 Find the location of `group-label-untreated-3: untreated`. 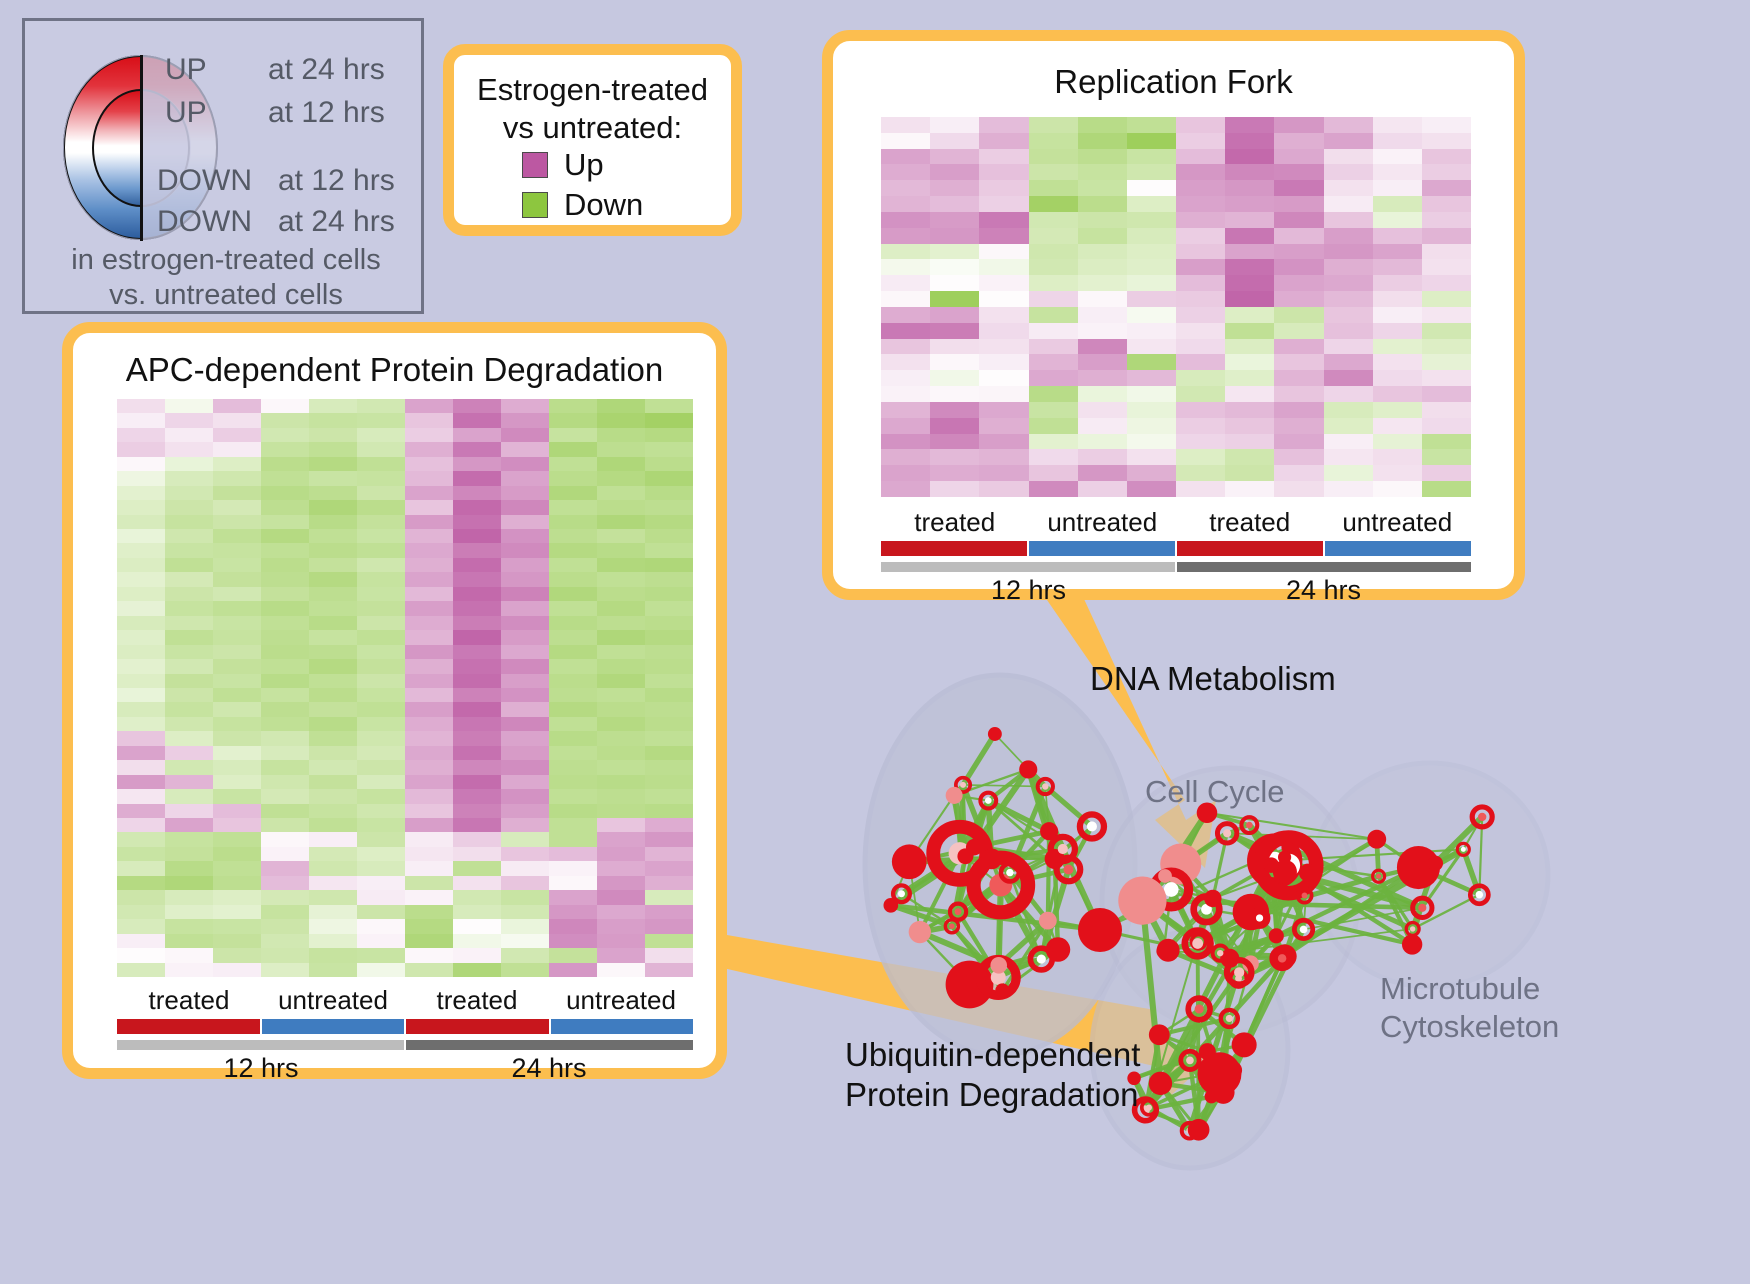

group-label-untreated-3: untreated is located at coordinates (1398, 522).